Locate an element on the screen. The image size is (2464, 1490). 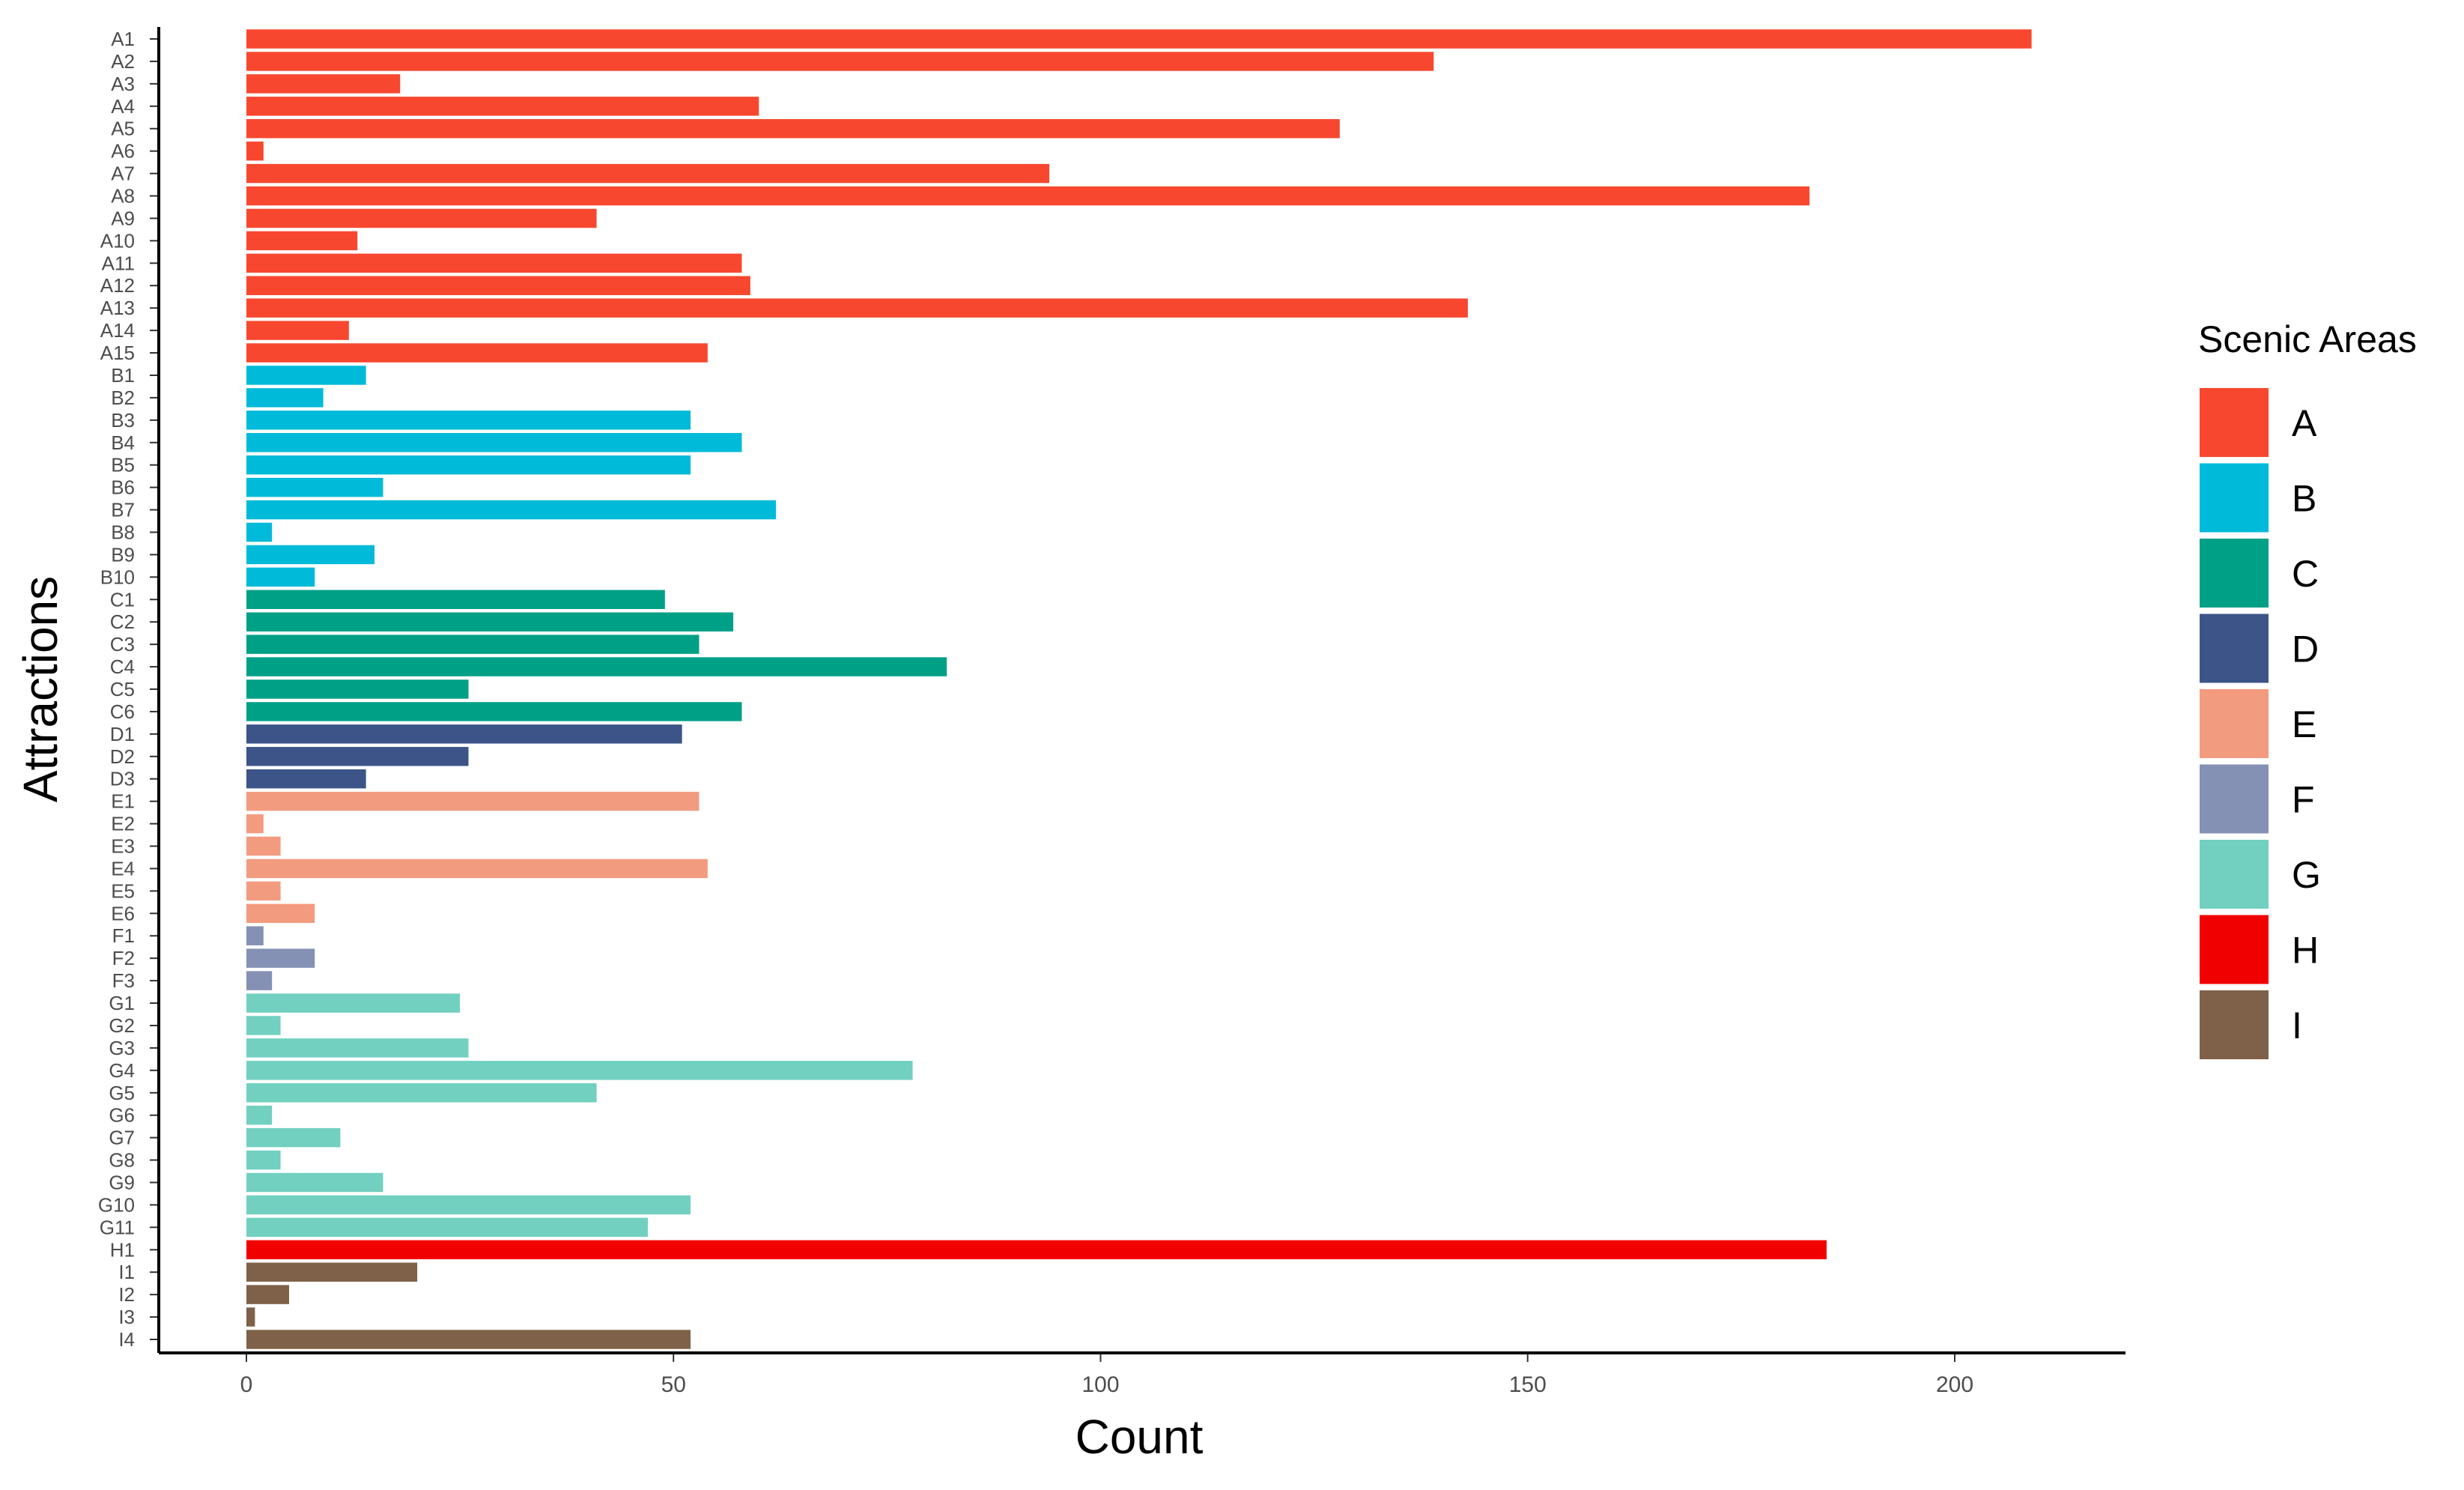
bar-a10 is located at coordinates (302, 241).